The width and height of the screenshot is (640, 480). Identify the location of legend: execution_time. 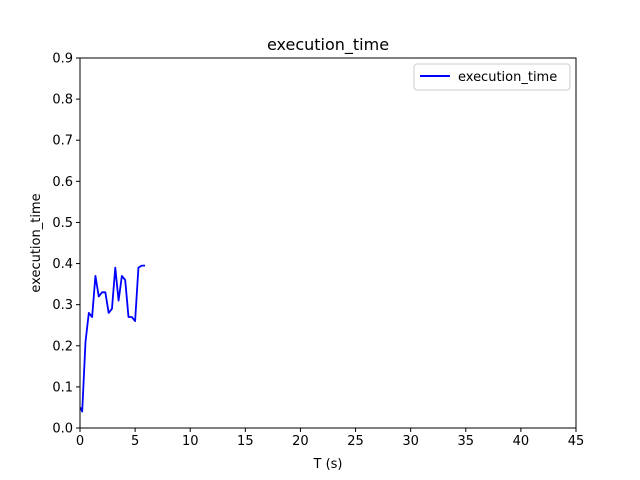
(492, 77).